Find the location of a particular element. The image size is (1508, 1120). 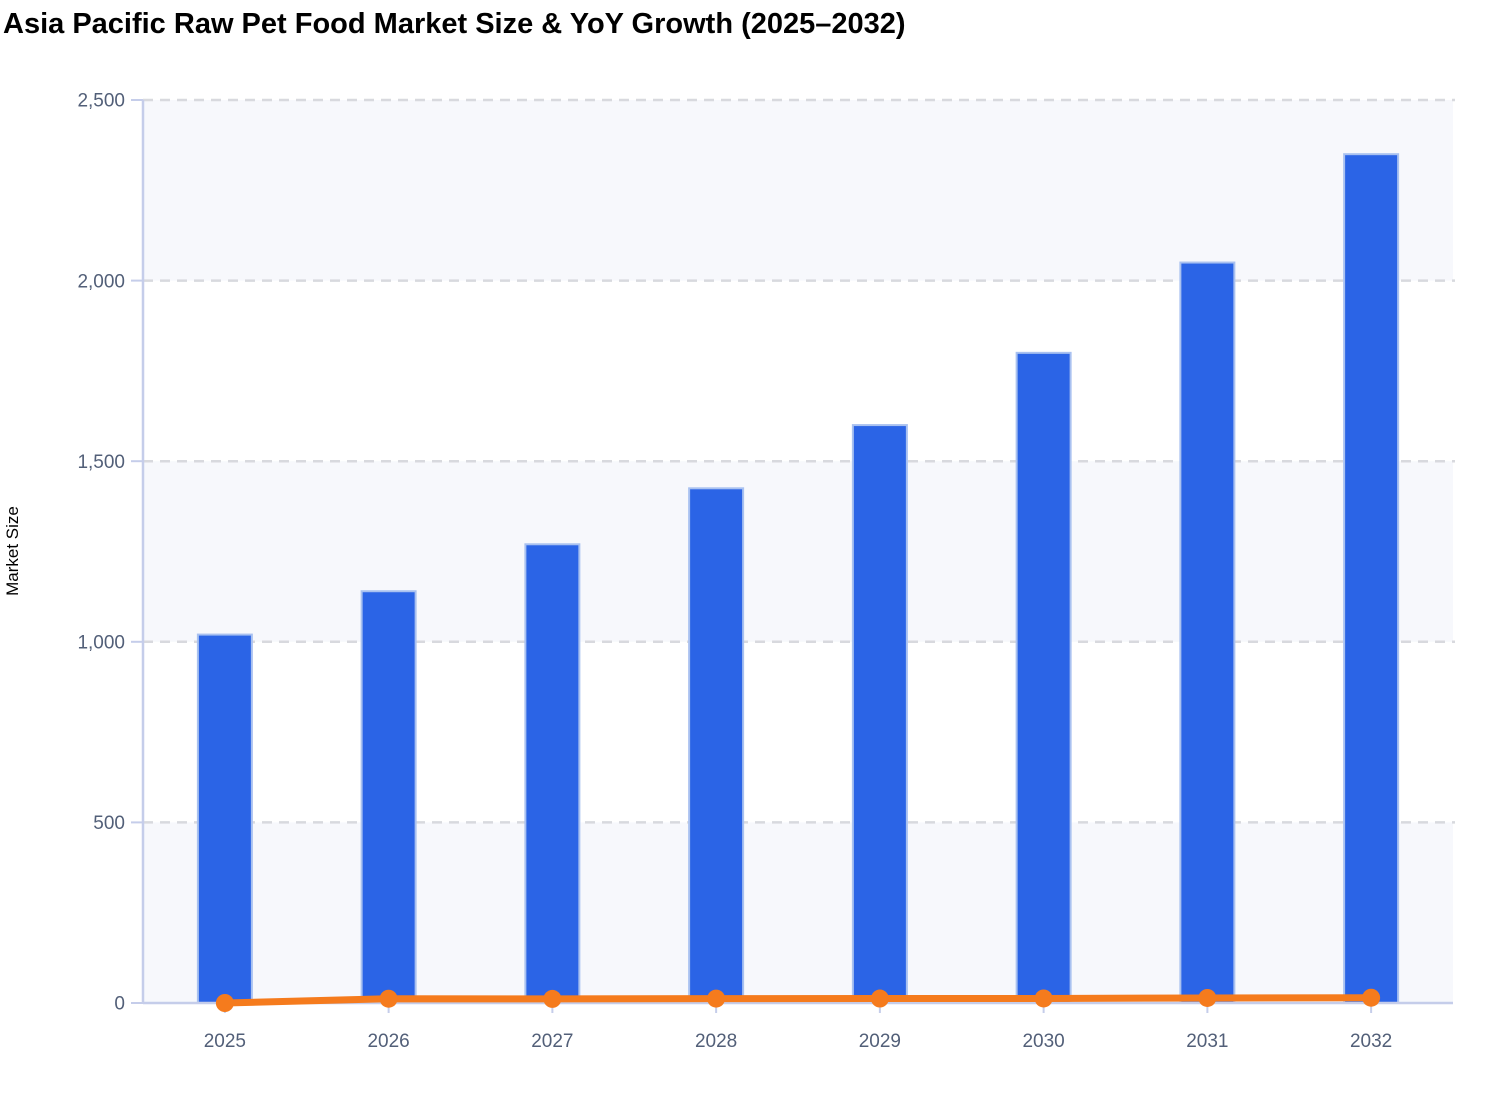

bar-2028 is located at coordinates (716, 746).